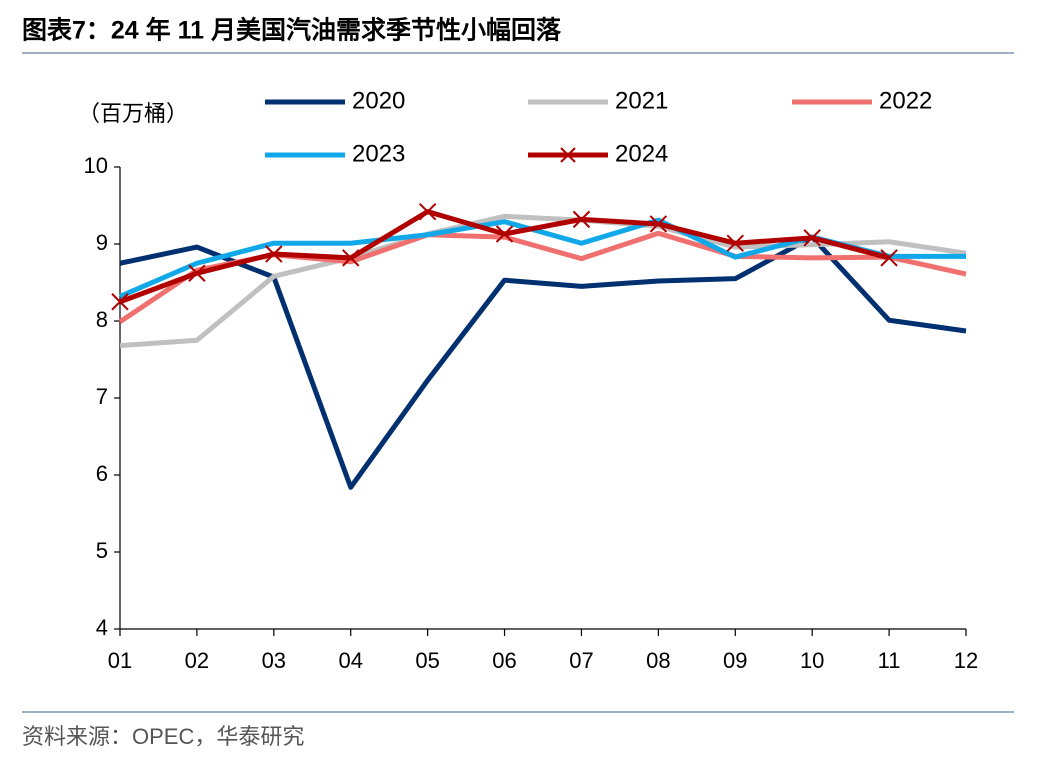  I want to click on x-tick-label: 04, so click(350, 660).